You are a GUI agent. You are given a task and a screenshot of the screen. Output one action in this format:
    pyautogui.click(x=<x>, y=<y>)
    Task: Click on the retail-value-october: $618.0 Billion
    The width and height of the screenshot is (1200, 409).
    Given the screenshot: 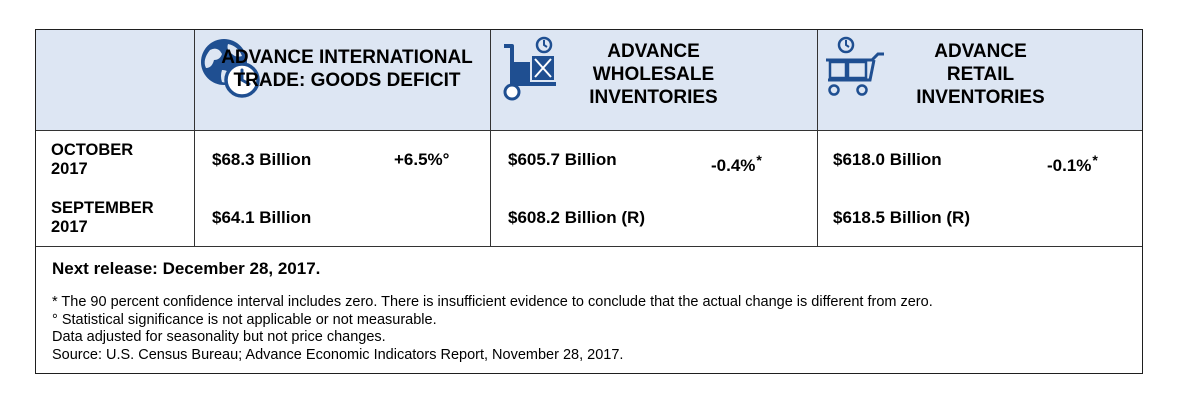 What is the action you would take?
    pyautogui.click(x=887, y=159)
    